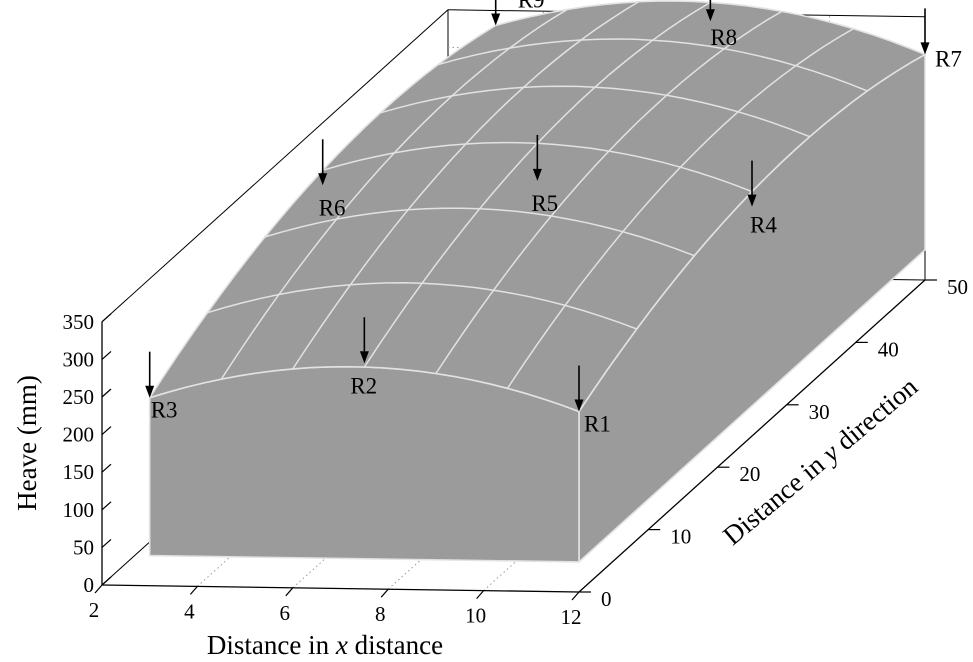 The image size is (973, 662). I want to click on x-axis-label: Distance in x distance, so click(325, 645).